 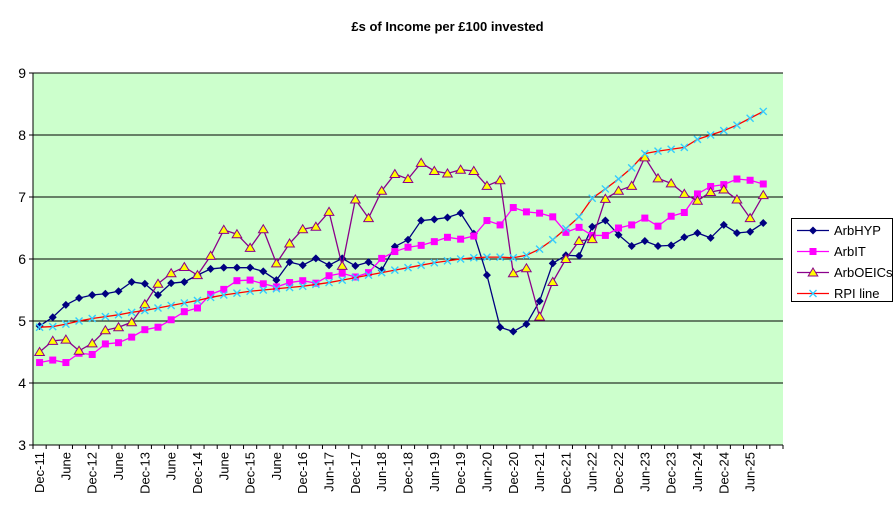 I want to click on x-tick-label: Jun-23, so click(x=644, y=472).